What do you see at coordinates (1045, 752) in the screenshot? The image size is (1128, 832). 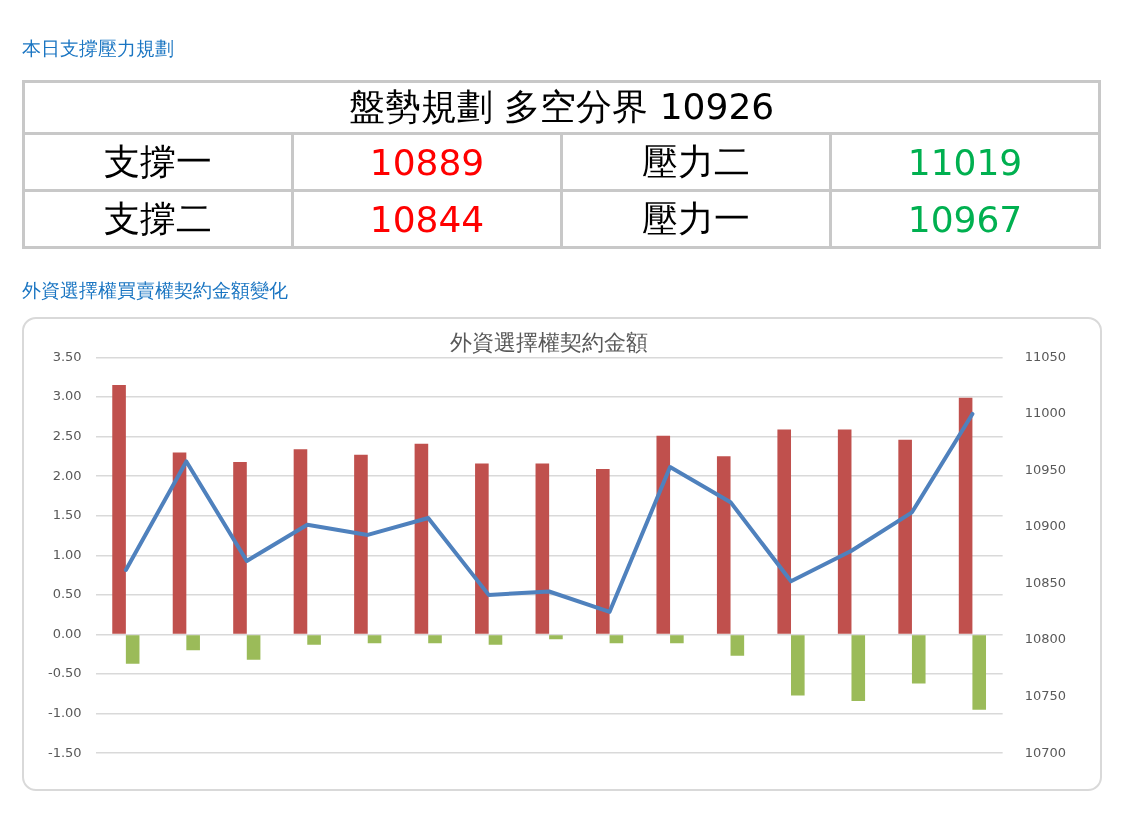 I see `y2-tick-label: 10700` at bounding box center [1045, 752].